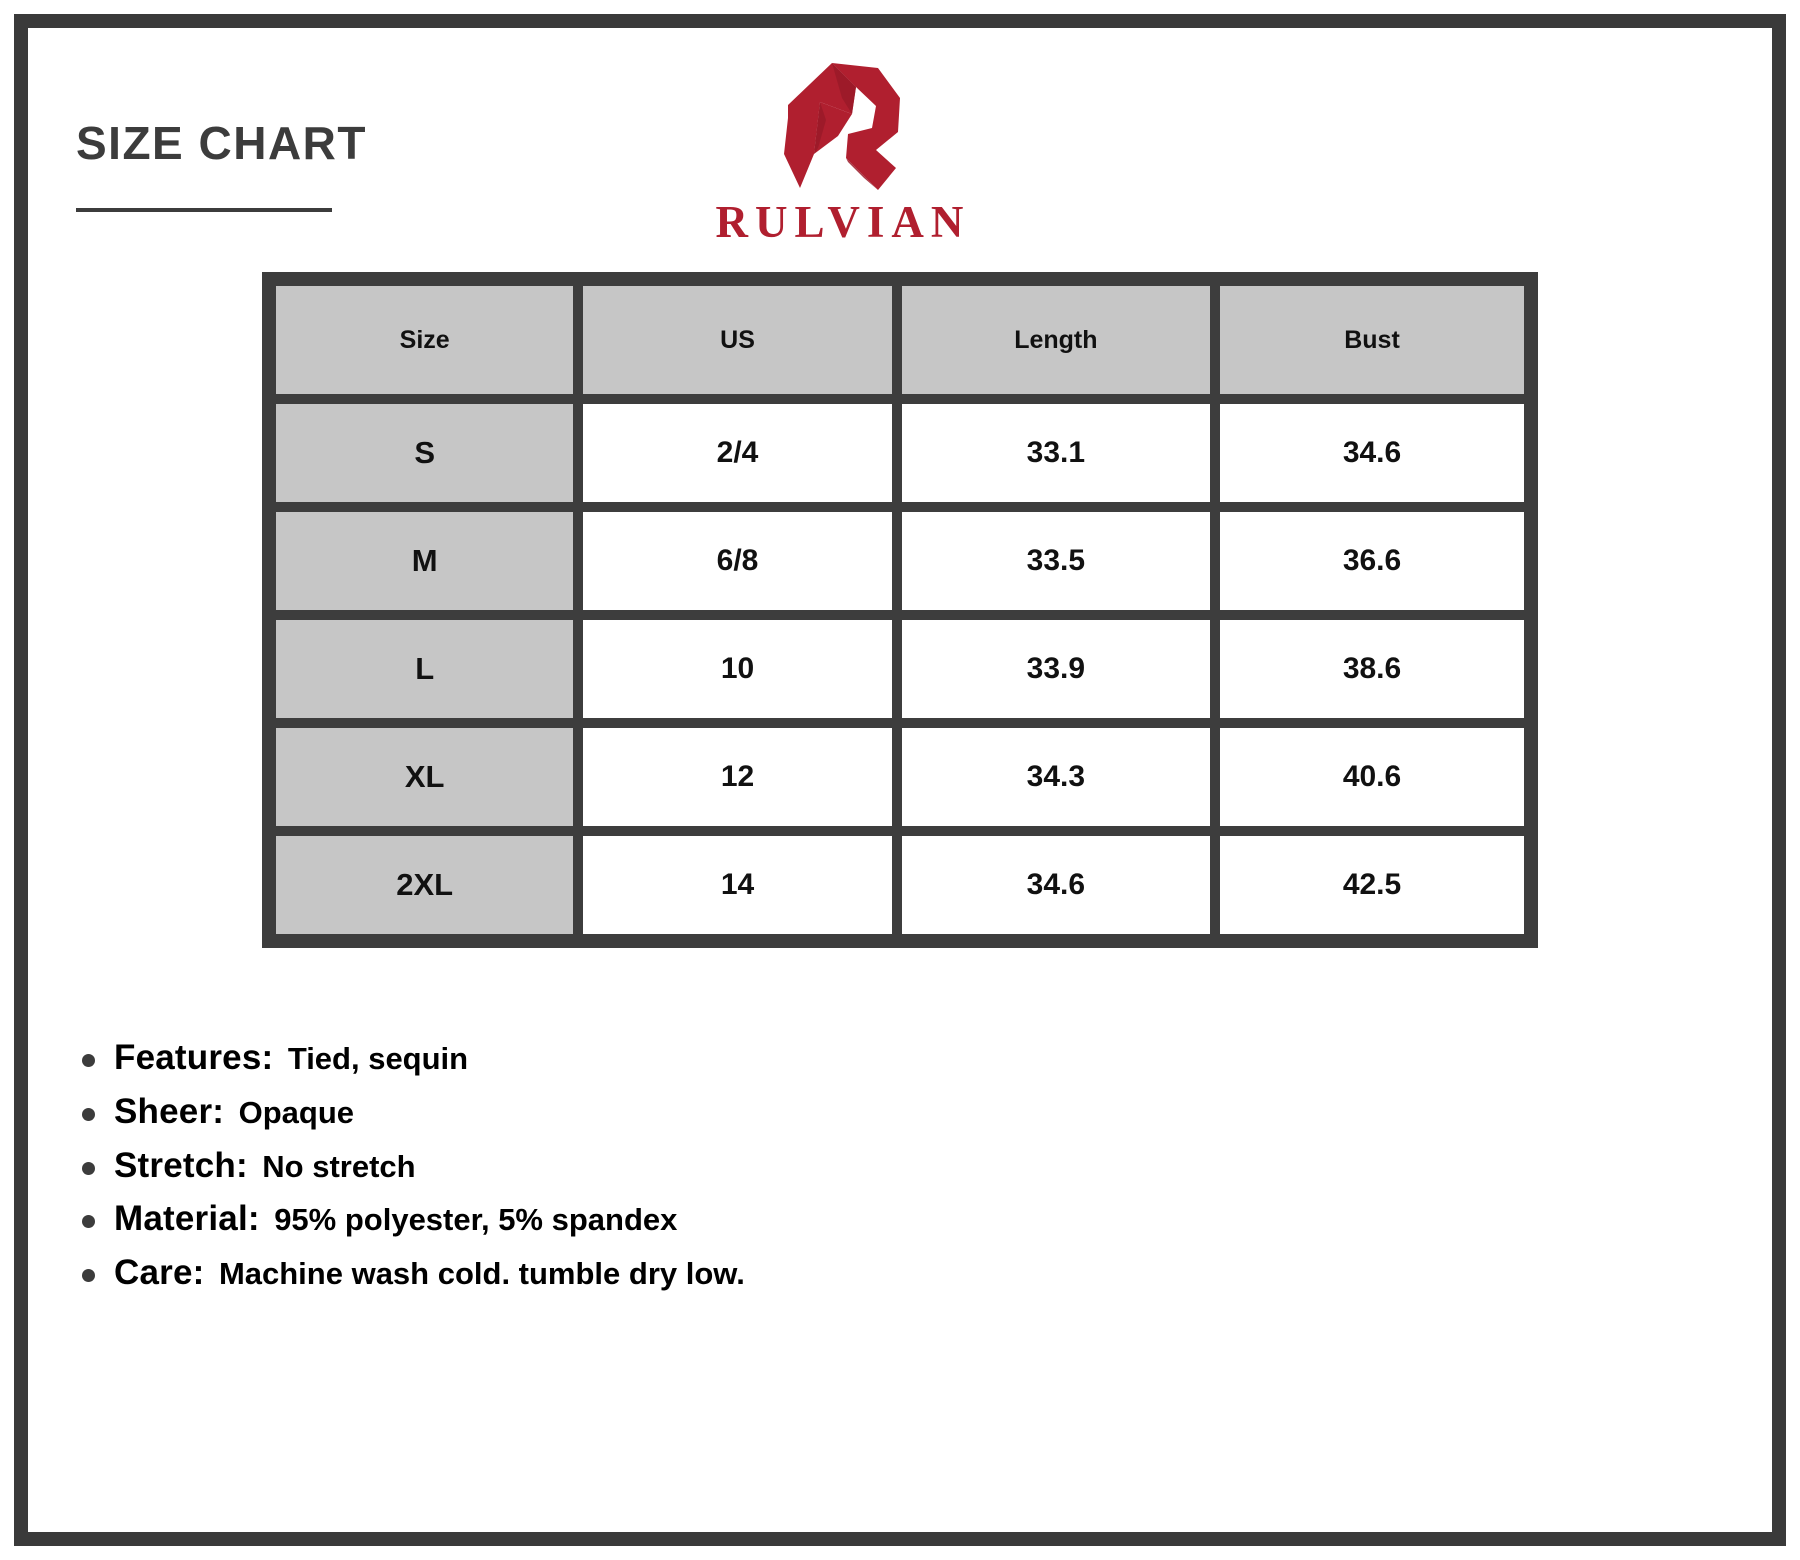 This screenshot has height=1560, width=1800. Describe the element at coordinates (425, 885) in the screenshot. I see `cell-size: 2XL` at that location.